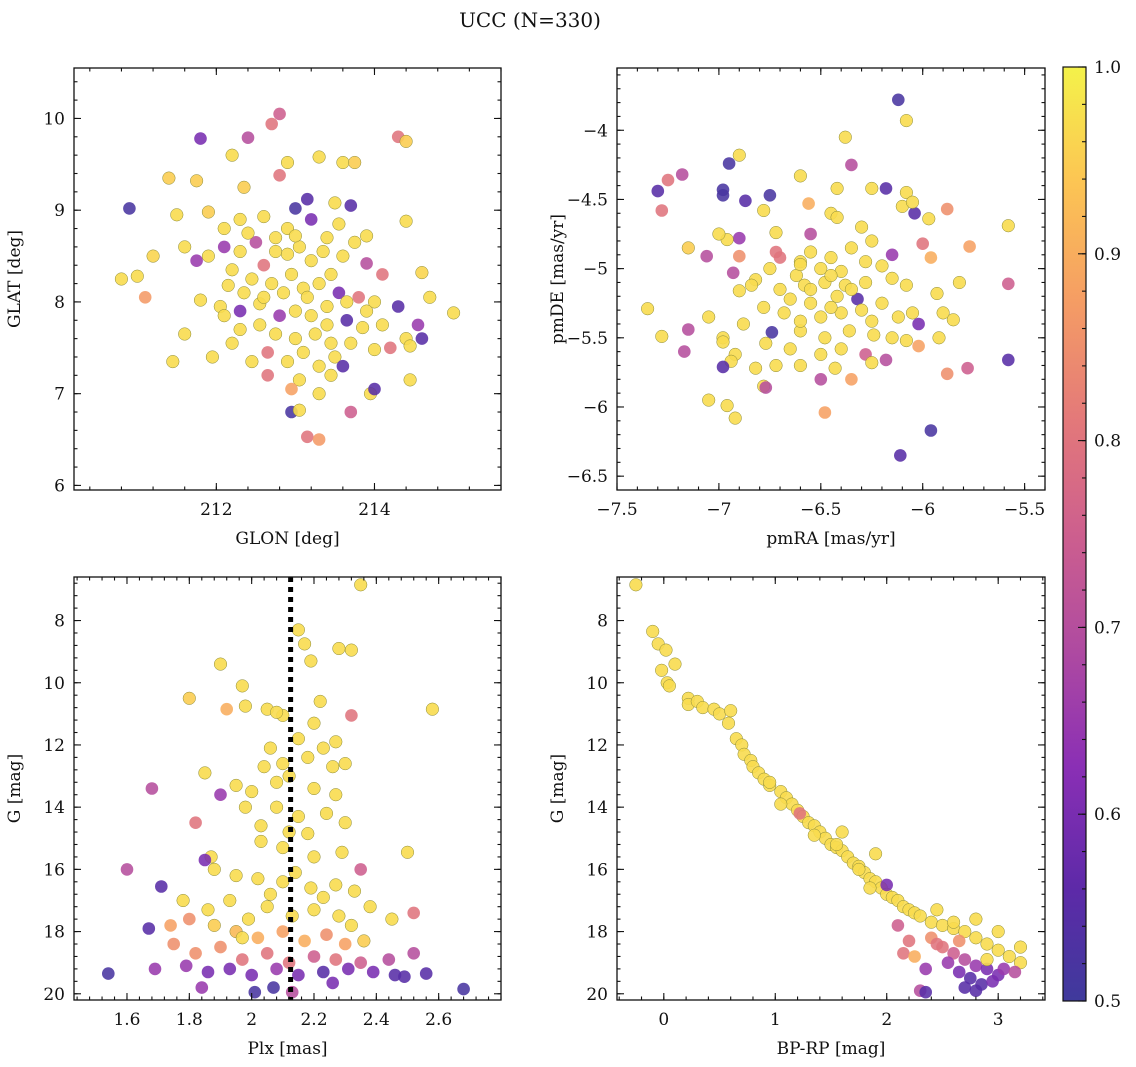 The height and width of the screenshot is (1067, 1136). What do you see at coordinates (831, 1049) in the screenshot?
I see `x-axis-label: BP-RP [mag]` at bounding box center [831, 1049].